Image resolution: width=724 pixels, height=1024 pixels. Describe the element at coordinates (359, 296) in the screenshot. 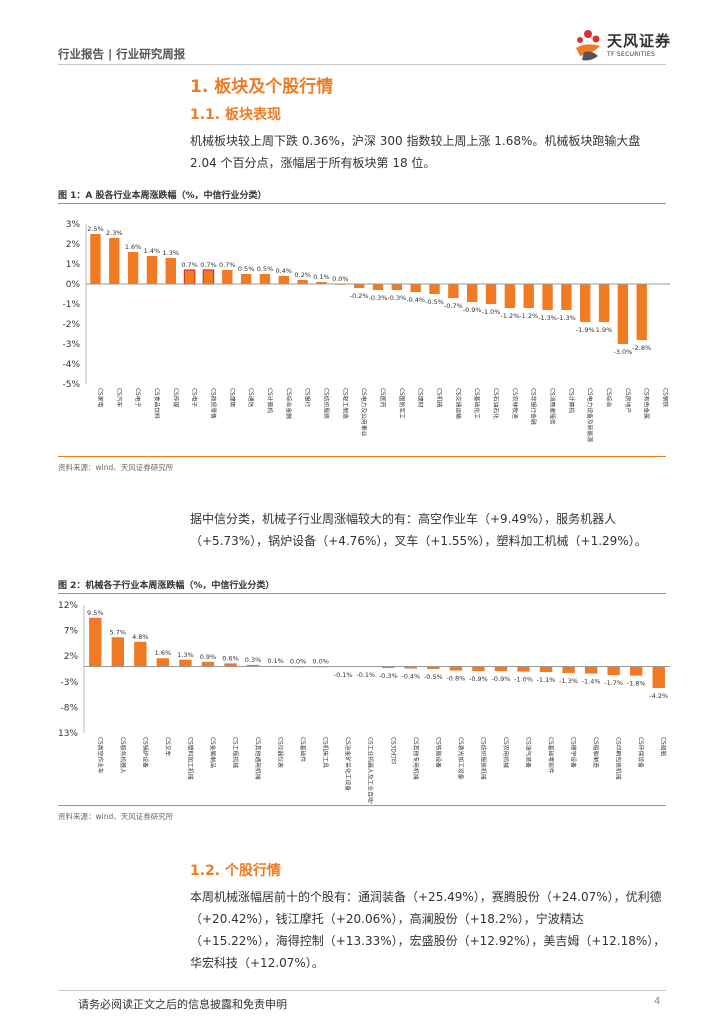

I see `data-label: -0.2%` at that location.